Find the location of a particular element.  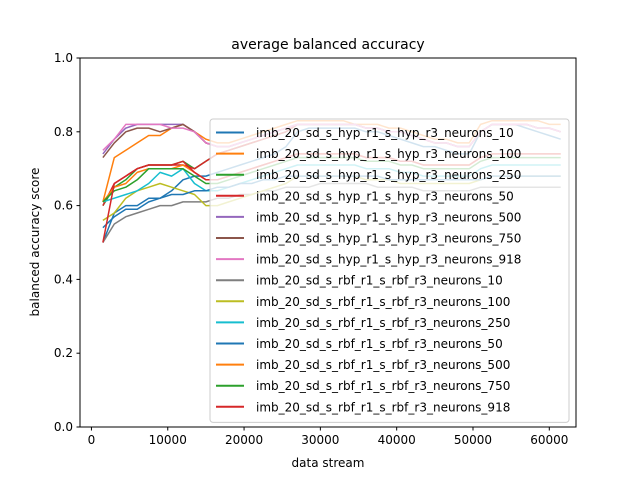

legend-entry: imb_20_sd_s_rbf_r1_s_rbf_r3_neurons_500 is located at coordinates (383, 365).